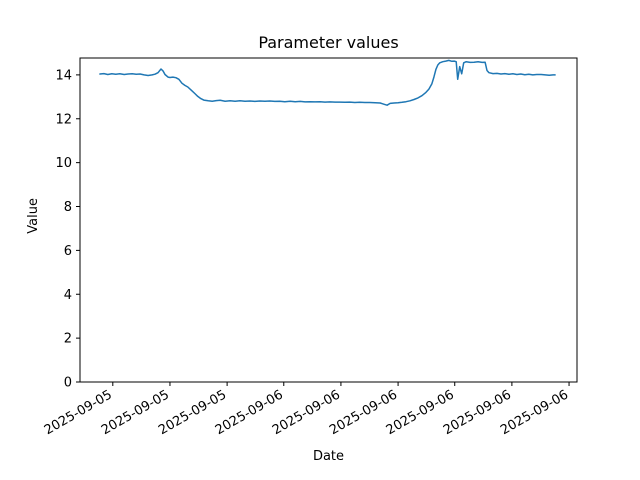 The width and height of the screenshot is (640, 480). What do you see at coordinates (68, 295) in the screenshot?
I see `y-tick-label: 4` at bounding box center [68, 295].